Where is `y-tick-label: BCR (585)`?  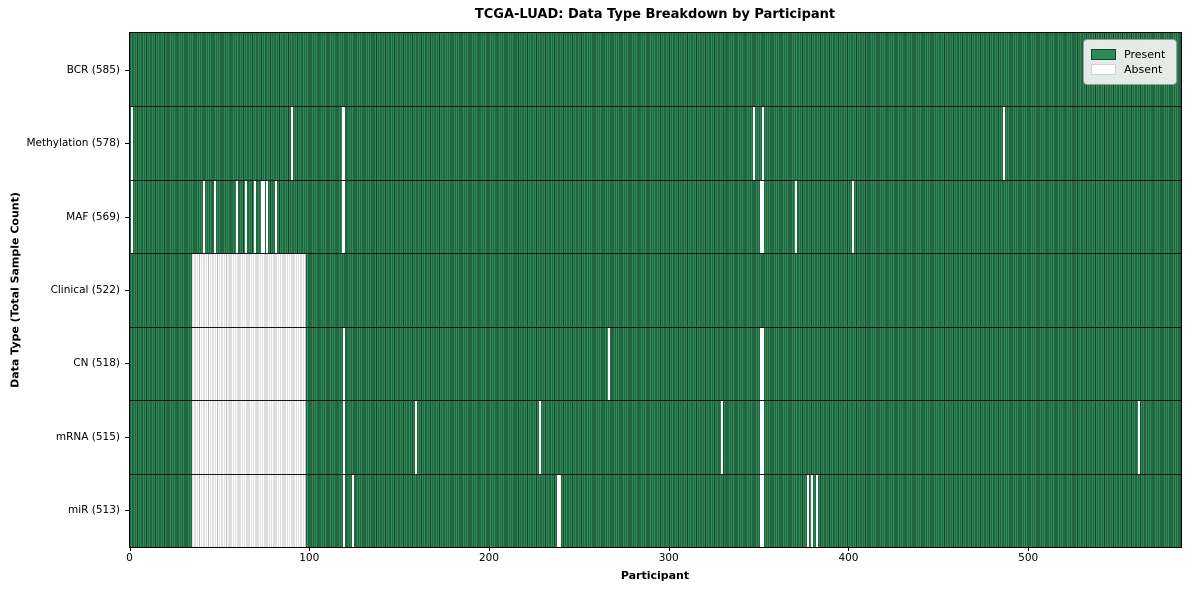
y-tick-label: BCR (585) is located at coordinates (93, 69).